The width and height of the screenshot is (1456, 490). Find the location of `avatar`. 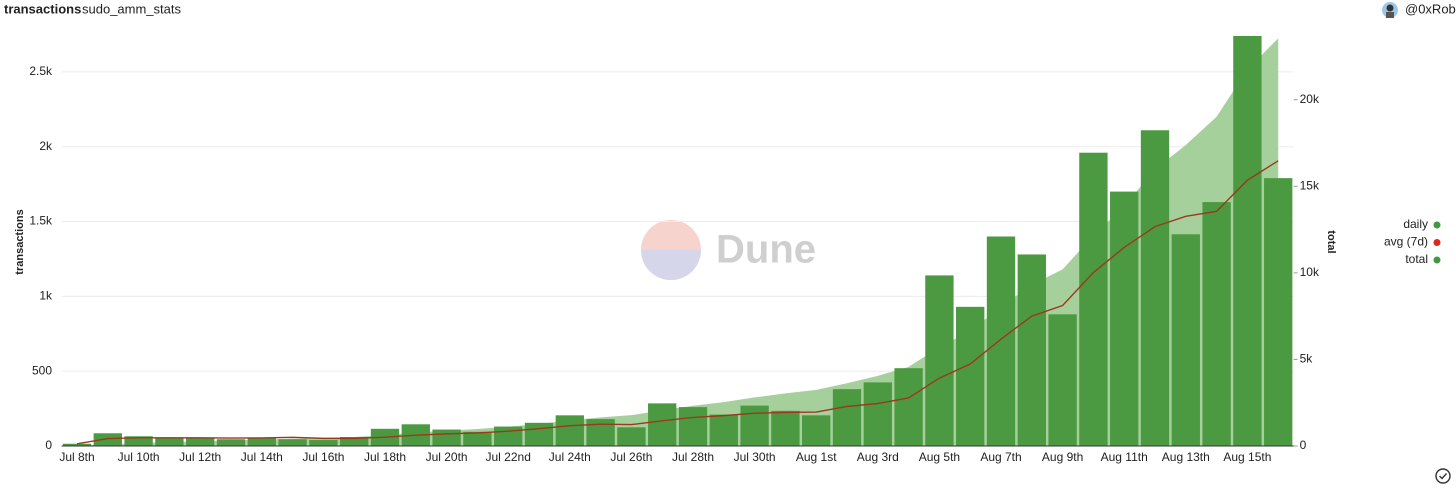

avatar is located at coordinates (1390, 10).